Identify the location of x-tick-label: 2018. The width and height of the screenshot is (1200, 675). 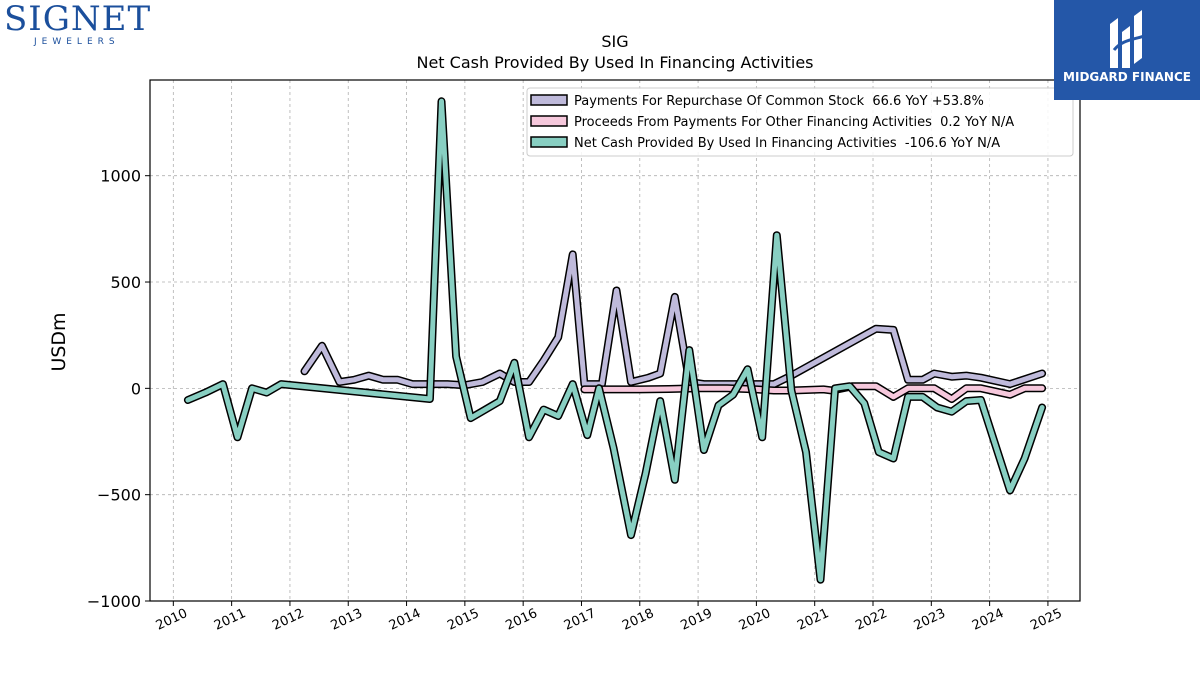
(638, 620).